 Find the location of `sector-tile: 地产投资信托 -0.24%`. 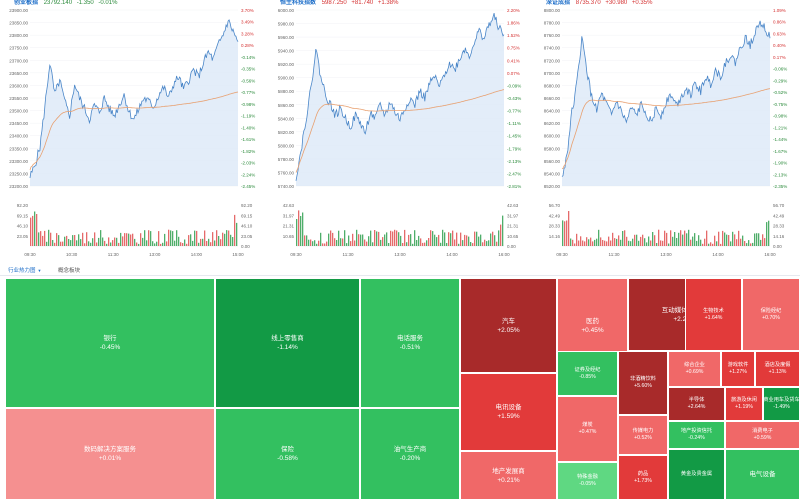

sector-tile: 地产投资信托 -0.24% is located at coordinates (696, 435).